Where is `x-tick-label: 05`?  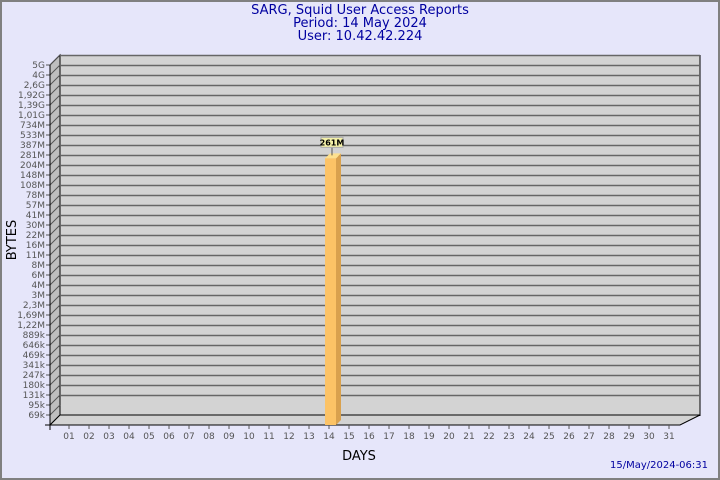
x-tick-label: 05 is located at coordinates (148, 437).